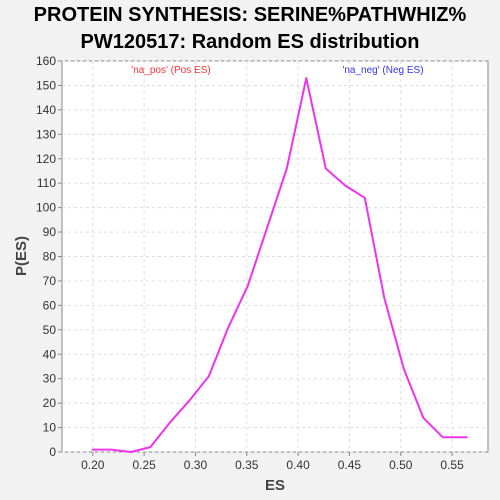 The height and width of the screenshot is (500, 500). Describe the element at coordinates (50, 354) in the screenshot. I see `y-tick-label: 40` at that location.